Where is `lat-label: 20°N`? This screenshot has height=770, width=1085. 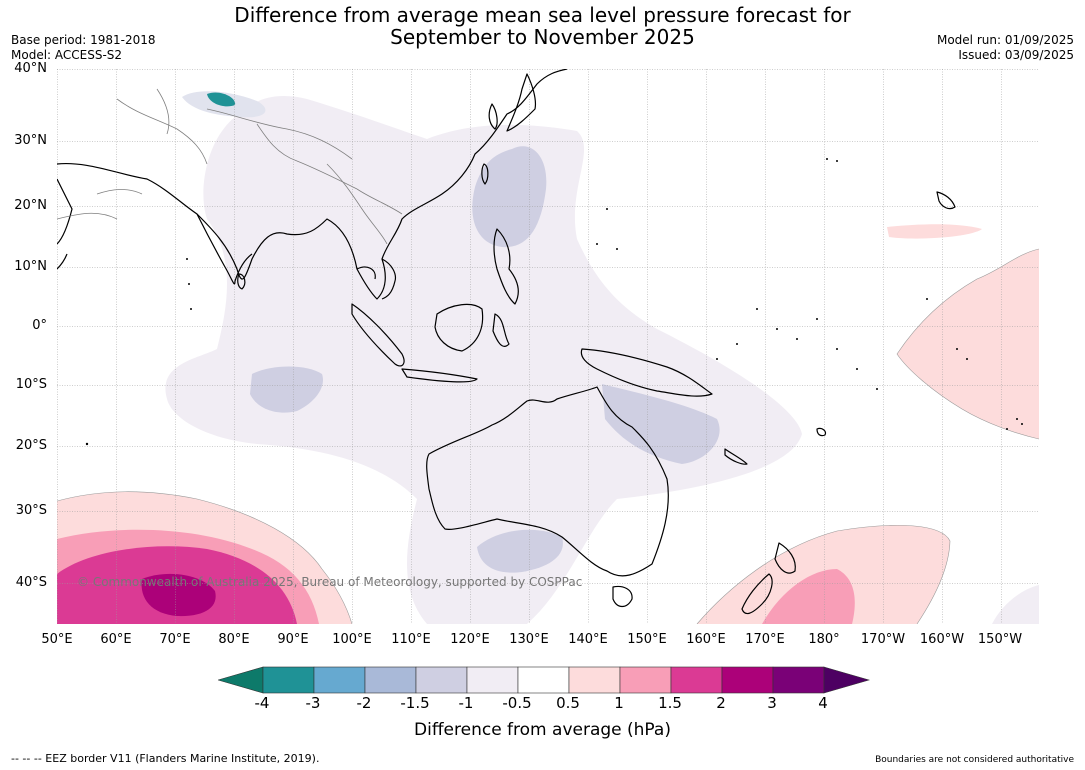 lat-label: 20°N is located at coordinates (30, 205).